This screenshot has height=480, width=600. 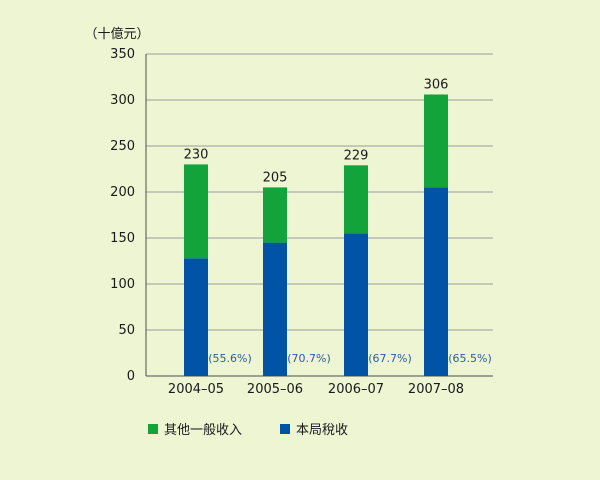 I want to click on bar-percent-label: (55.6%), so click(x=230, y=358).